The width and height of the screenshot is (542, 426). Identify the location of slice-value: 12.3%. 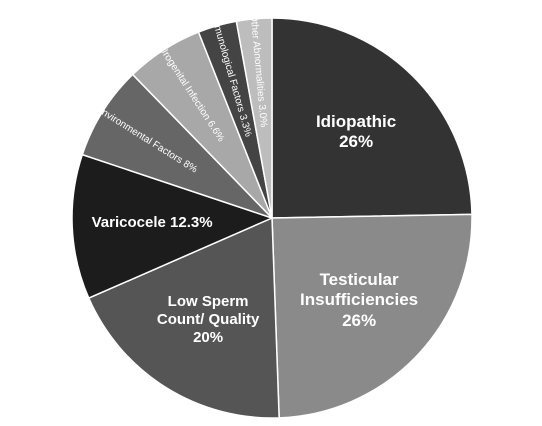
(191, 223).